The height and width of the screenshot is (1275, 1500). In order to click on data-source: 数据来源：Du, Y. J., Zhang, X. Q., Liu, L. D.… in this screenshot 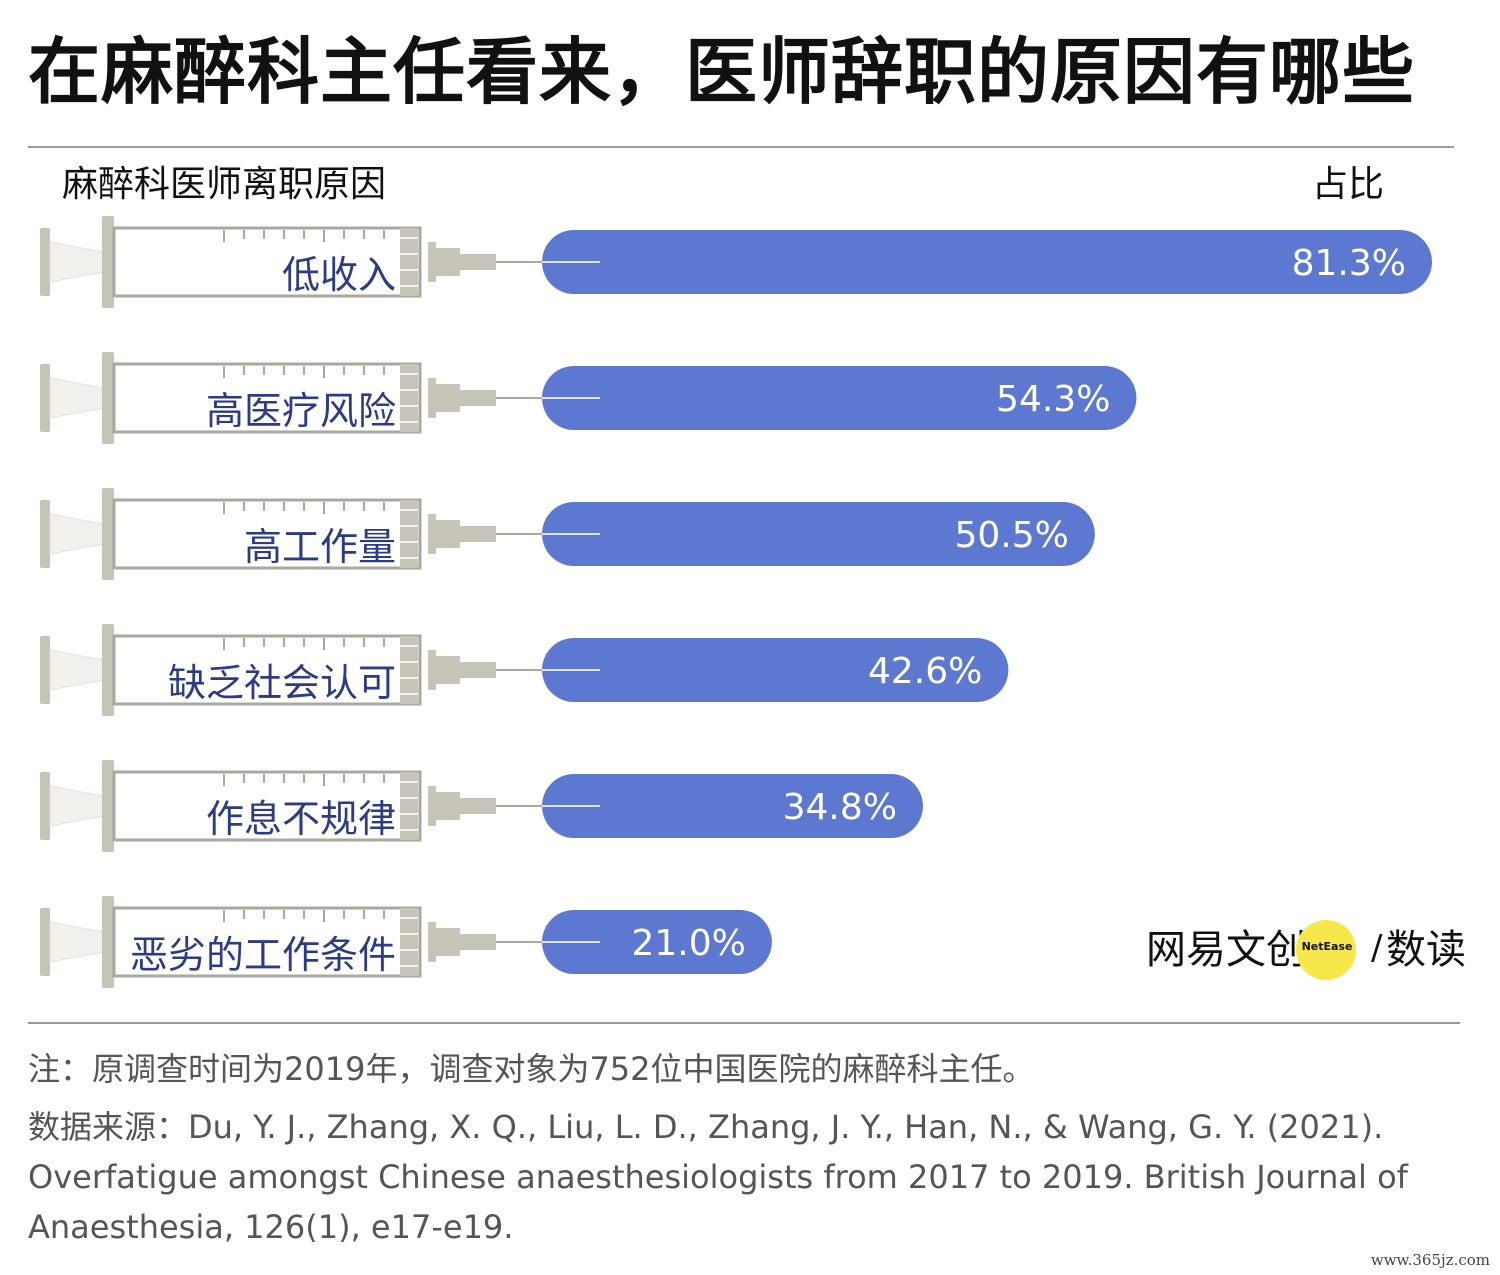, I will do `click(718, 1177)`.